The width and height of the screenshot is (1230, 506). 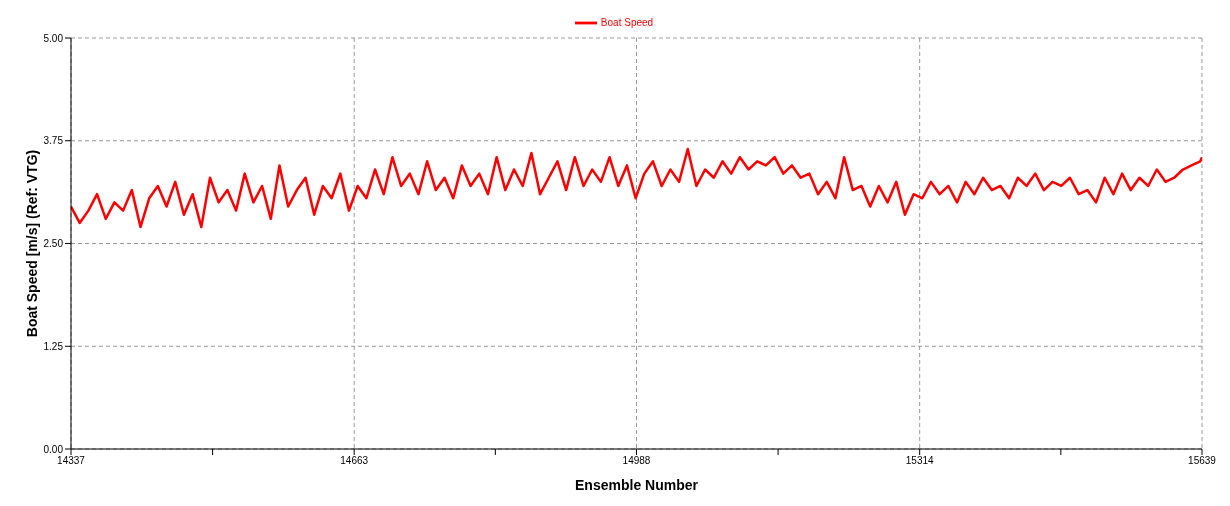 What do you see at coordinates (53, 346) in the screenshot?
I see `y-tick-label: 1.25` at bounding box center [53, 346].